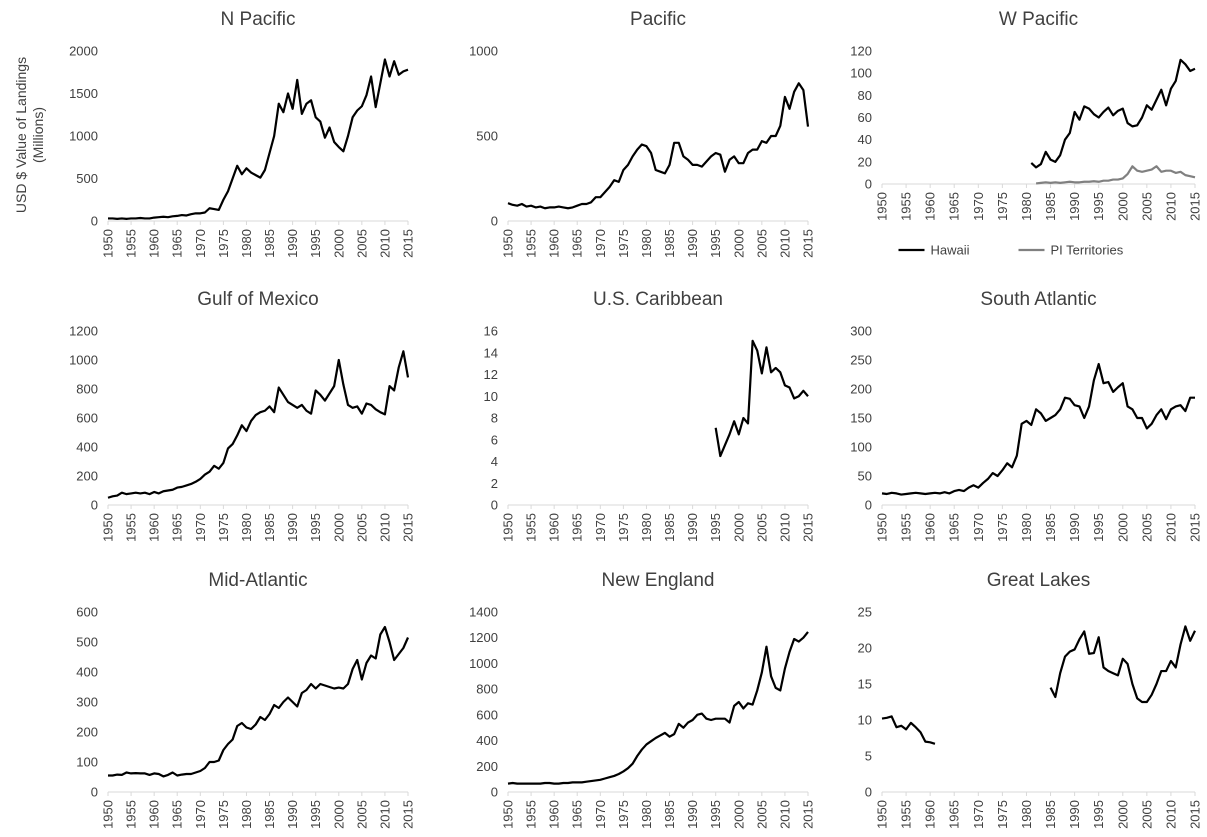 Image resolution: width=1207 pixels, height=837 pixels. What do you see at coordinates (491, 374) in the screenshot?
I see `y-tick-label: 12` at bounding box center [491, 374].